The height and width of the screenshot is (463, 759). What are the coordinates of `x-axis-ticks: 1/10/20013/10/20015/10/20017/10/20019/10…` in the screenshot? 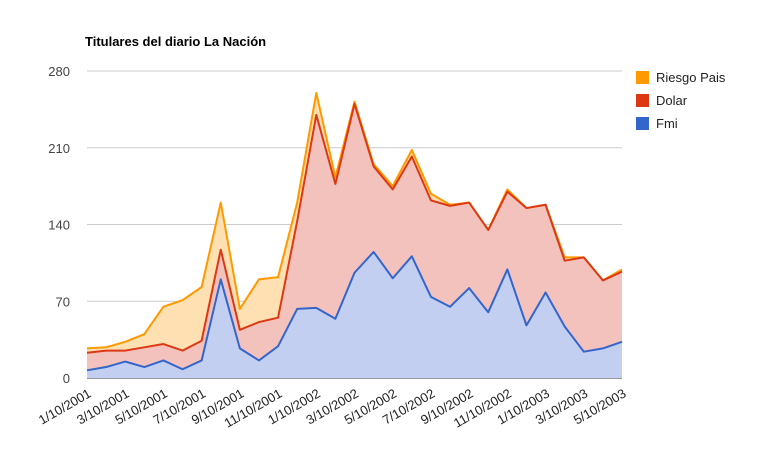 It's located at (332, 408).